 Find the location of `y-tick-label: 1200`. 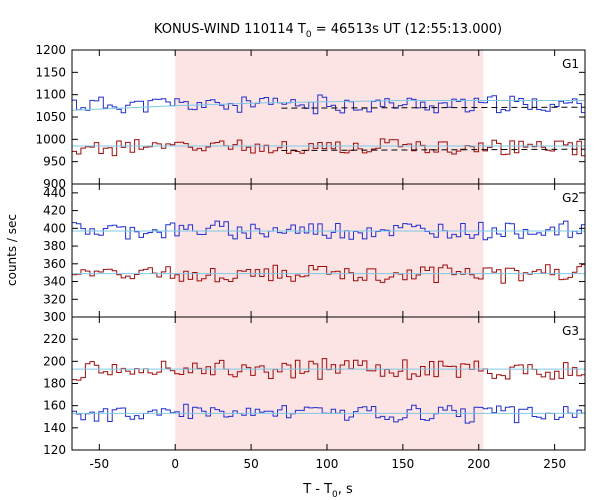

y-tick-label: 1200 is located at coordinates (50, 50).